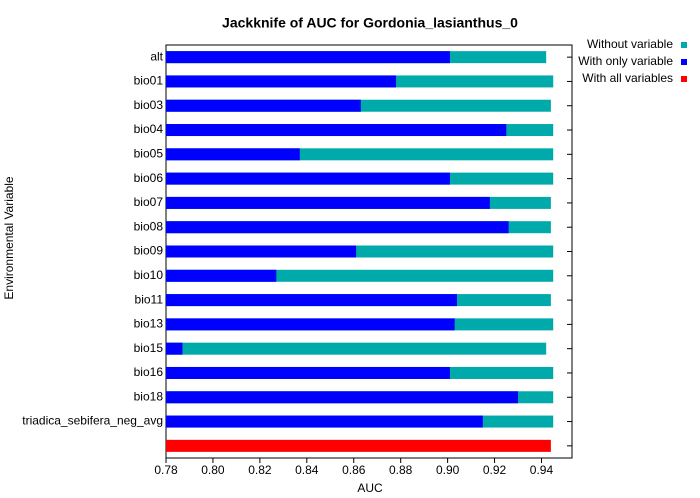  I want to click on x-axis-label: AUC, so click(370, 488).